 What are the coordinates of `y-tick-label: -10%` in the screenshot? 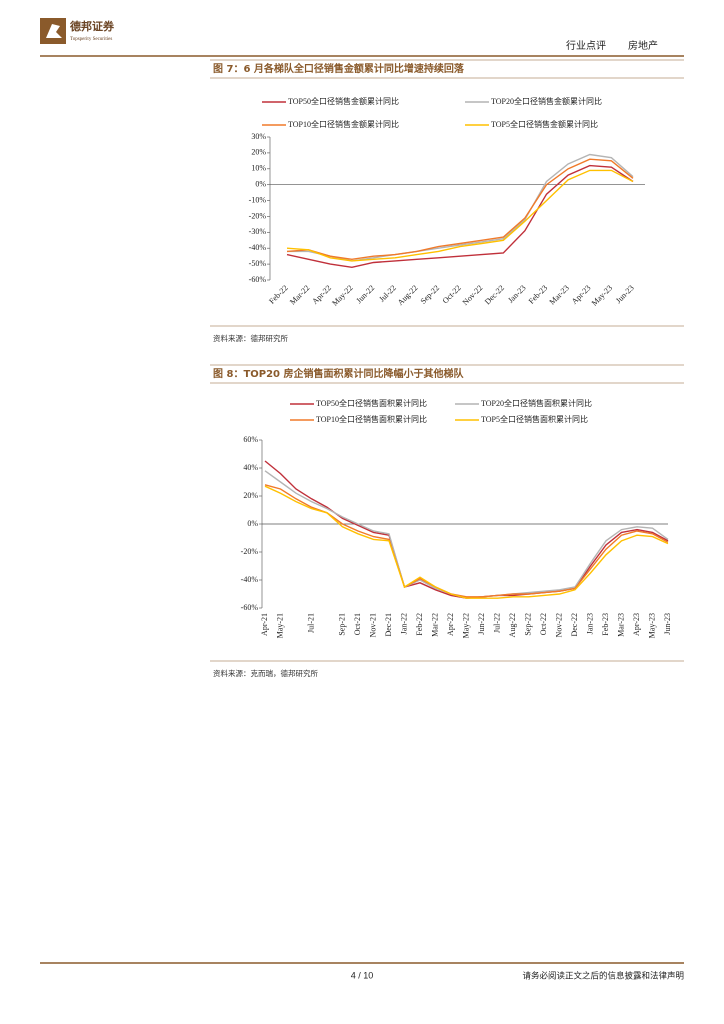 It's located at (258, 199).